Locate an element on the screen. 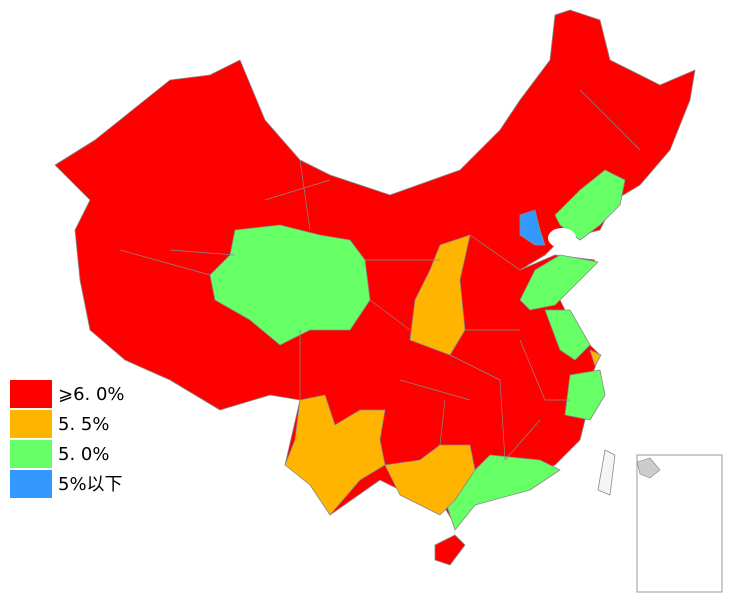 The height and width of the screenshot is (605, 732). inset-south-china-sea is located at coordinates (679, 523).